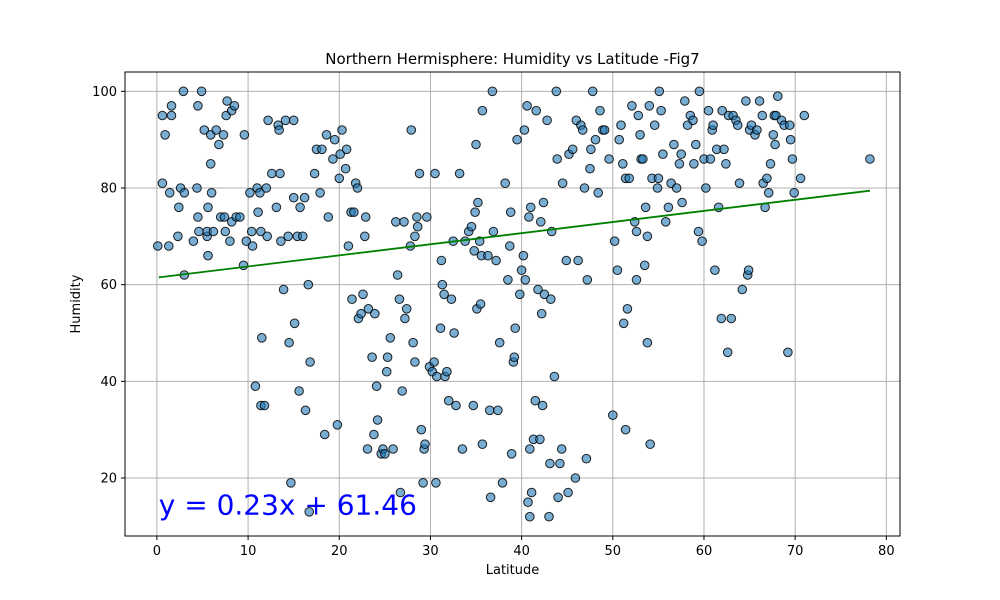 Image resolution: width=1000 pixels, height=600 pixels. What do you see at coordinates (157, 551) in the screenshot?
I see `x-tick-label: 0` at bounding box center [157, 551].